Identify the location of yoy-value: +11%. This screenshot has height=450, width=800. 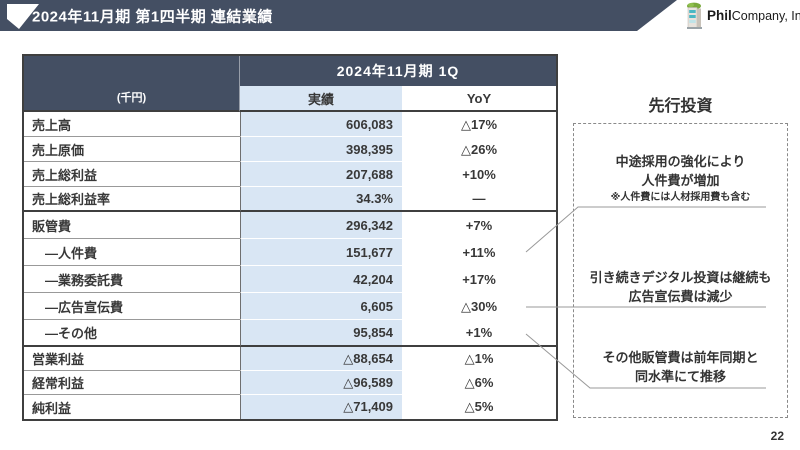
(479, 252).